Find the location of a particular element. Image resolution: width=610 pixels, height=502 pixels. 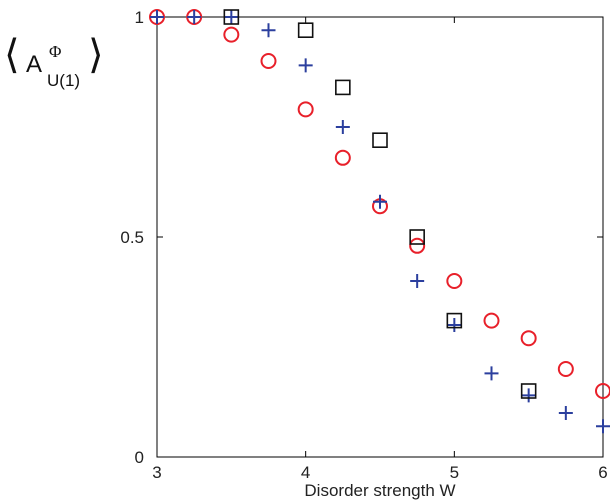

y-axis-label: ⟨ A Φ U(1) ⟩ is located at coordinates (54, 61).